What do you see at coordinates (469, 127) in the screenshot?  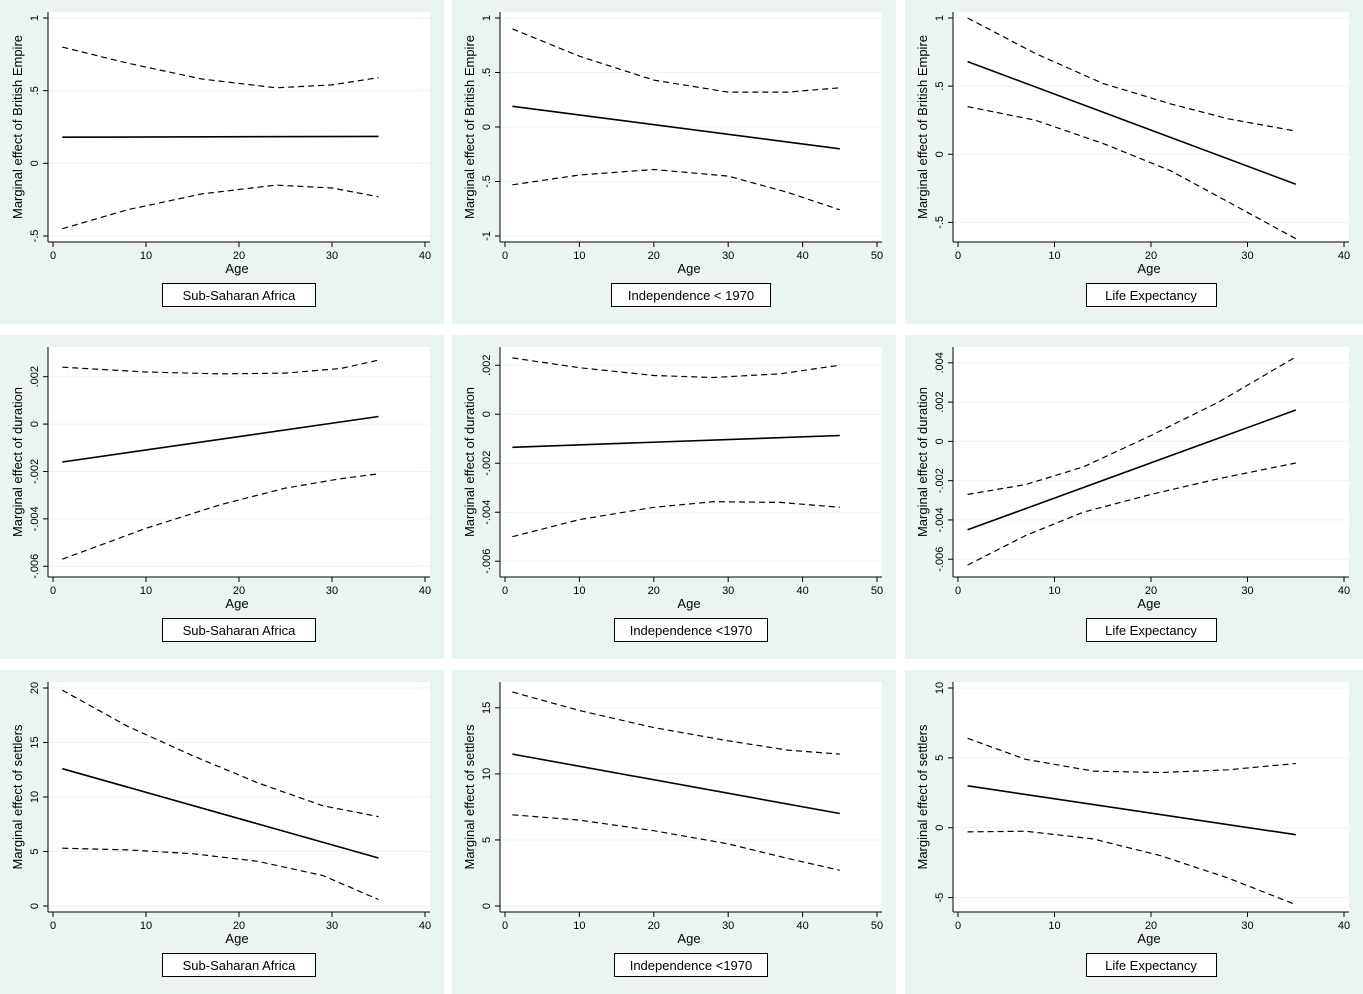 I see `y-axis-title: Marginal effect of British Empire` at bounding box center [469, 127].